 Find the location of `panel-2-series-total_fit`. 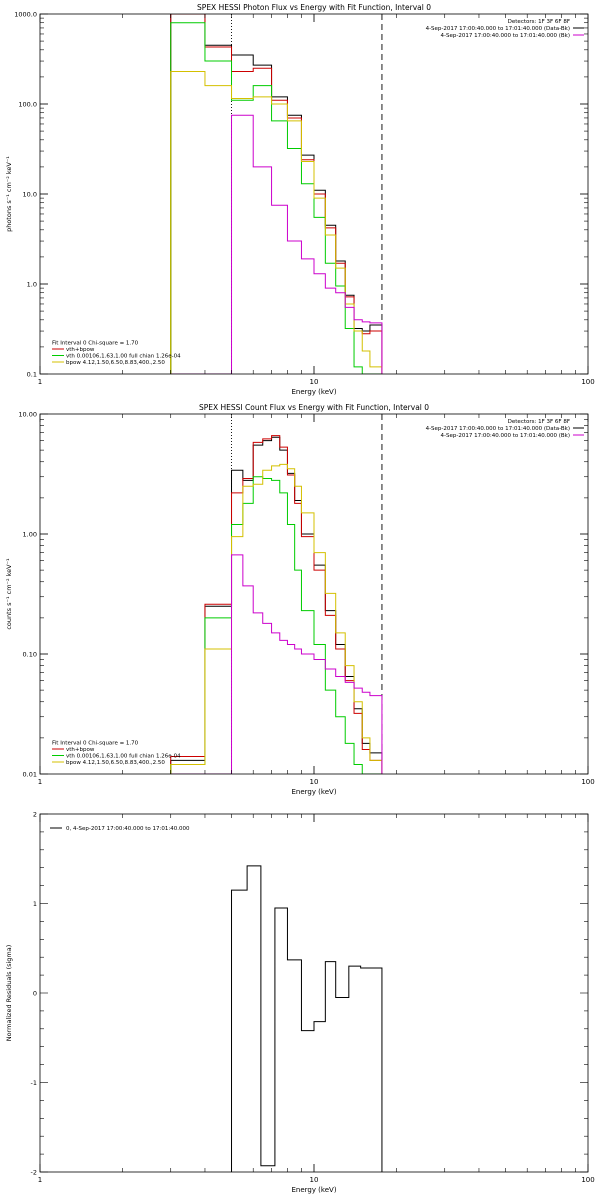

panel-2-series-total_fit is located at coordinates (276, 604).